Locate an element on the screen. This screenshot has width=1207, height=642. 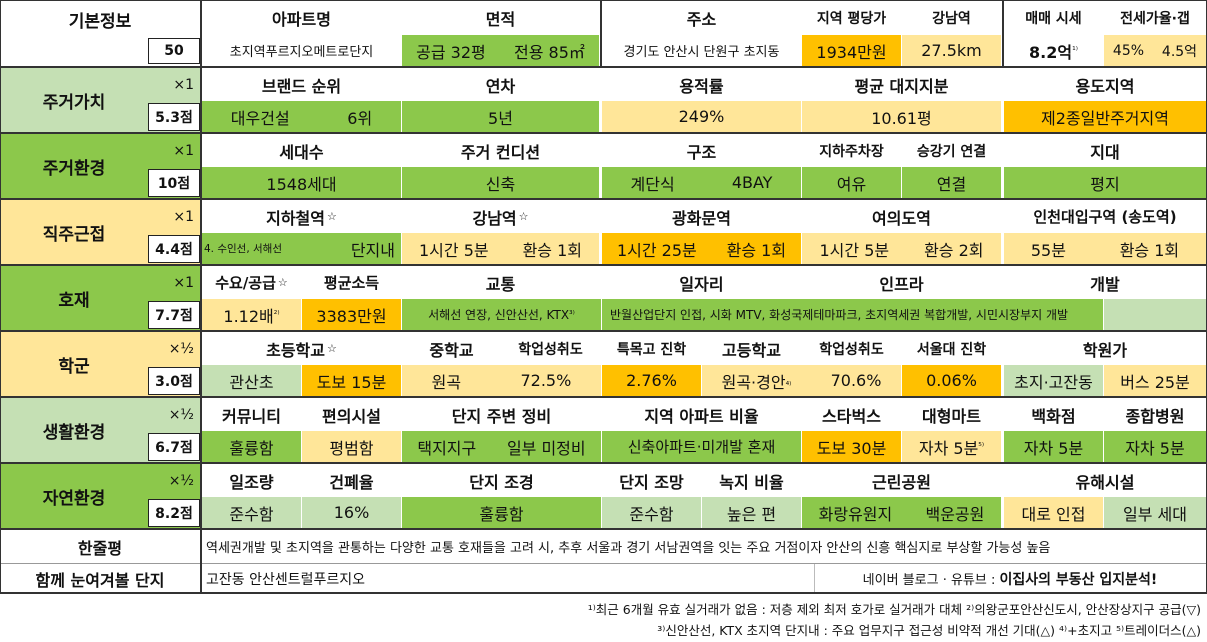
structure-type: 계단식 is located at coordinates (652, 184).